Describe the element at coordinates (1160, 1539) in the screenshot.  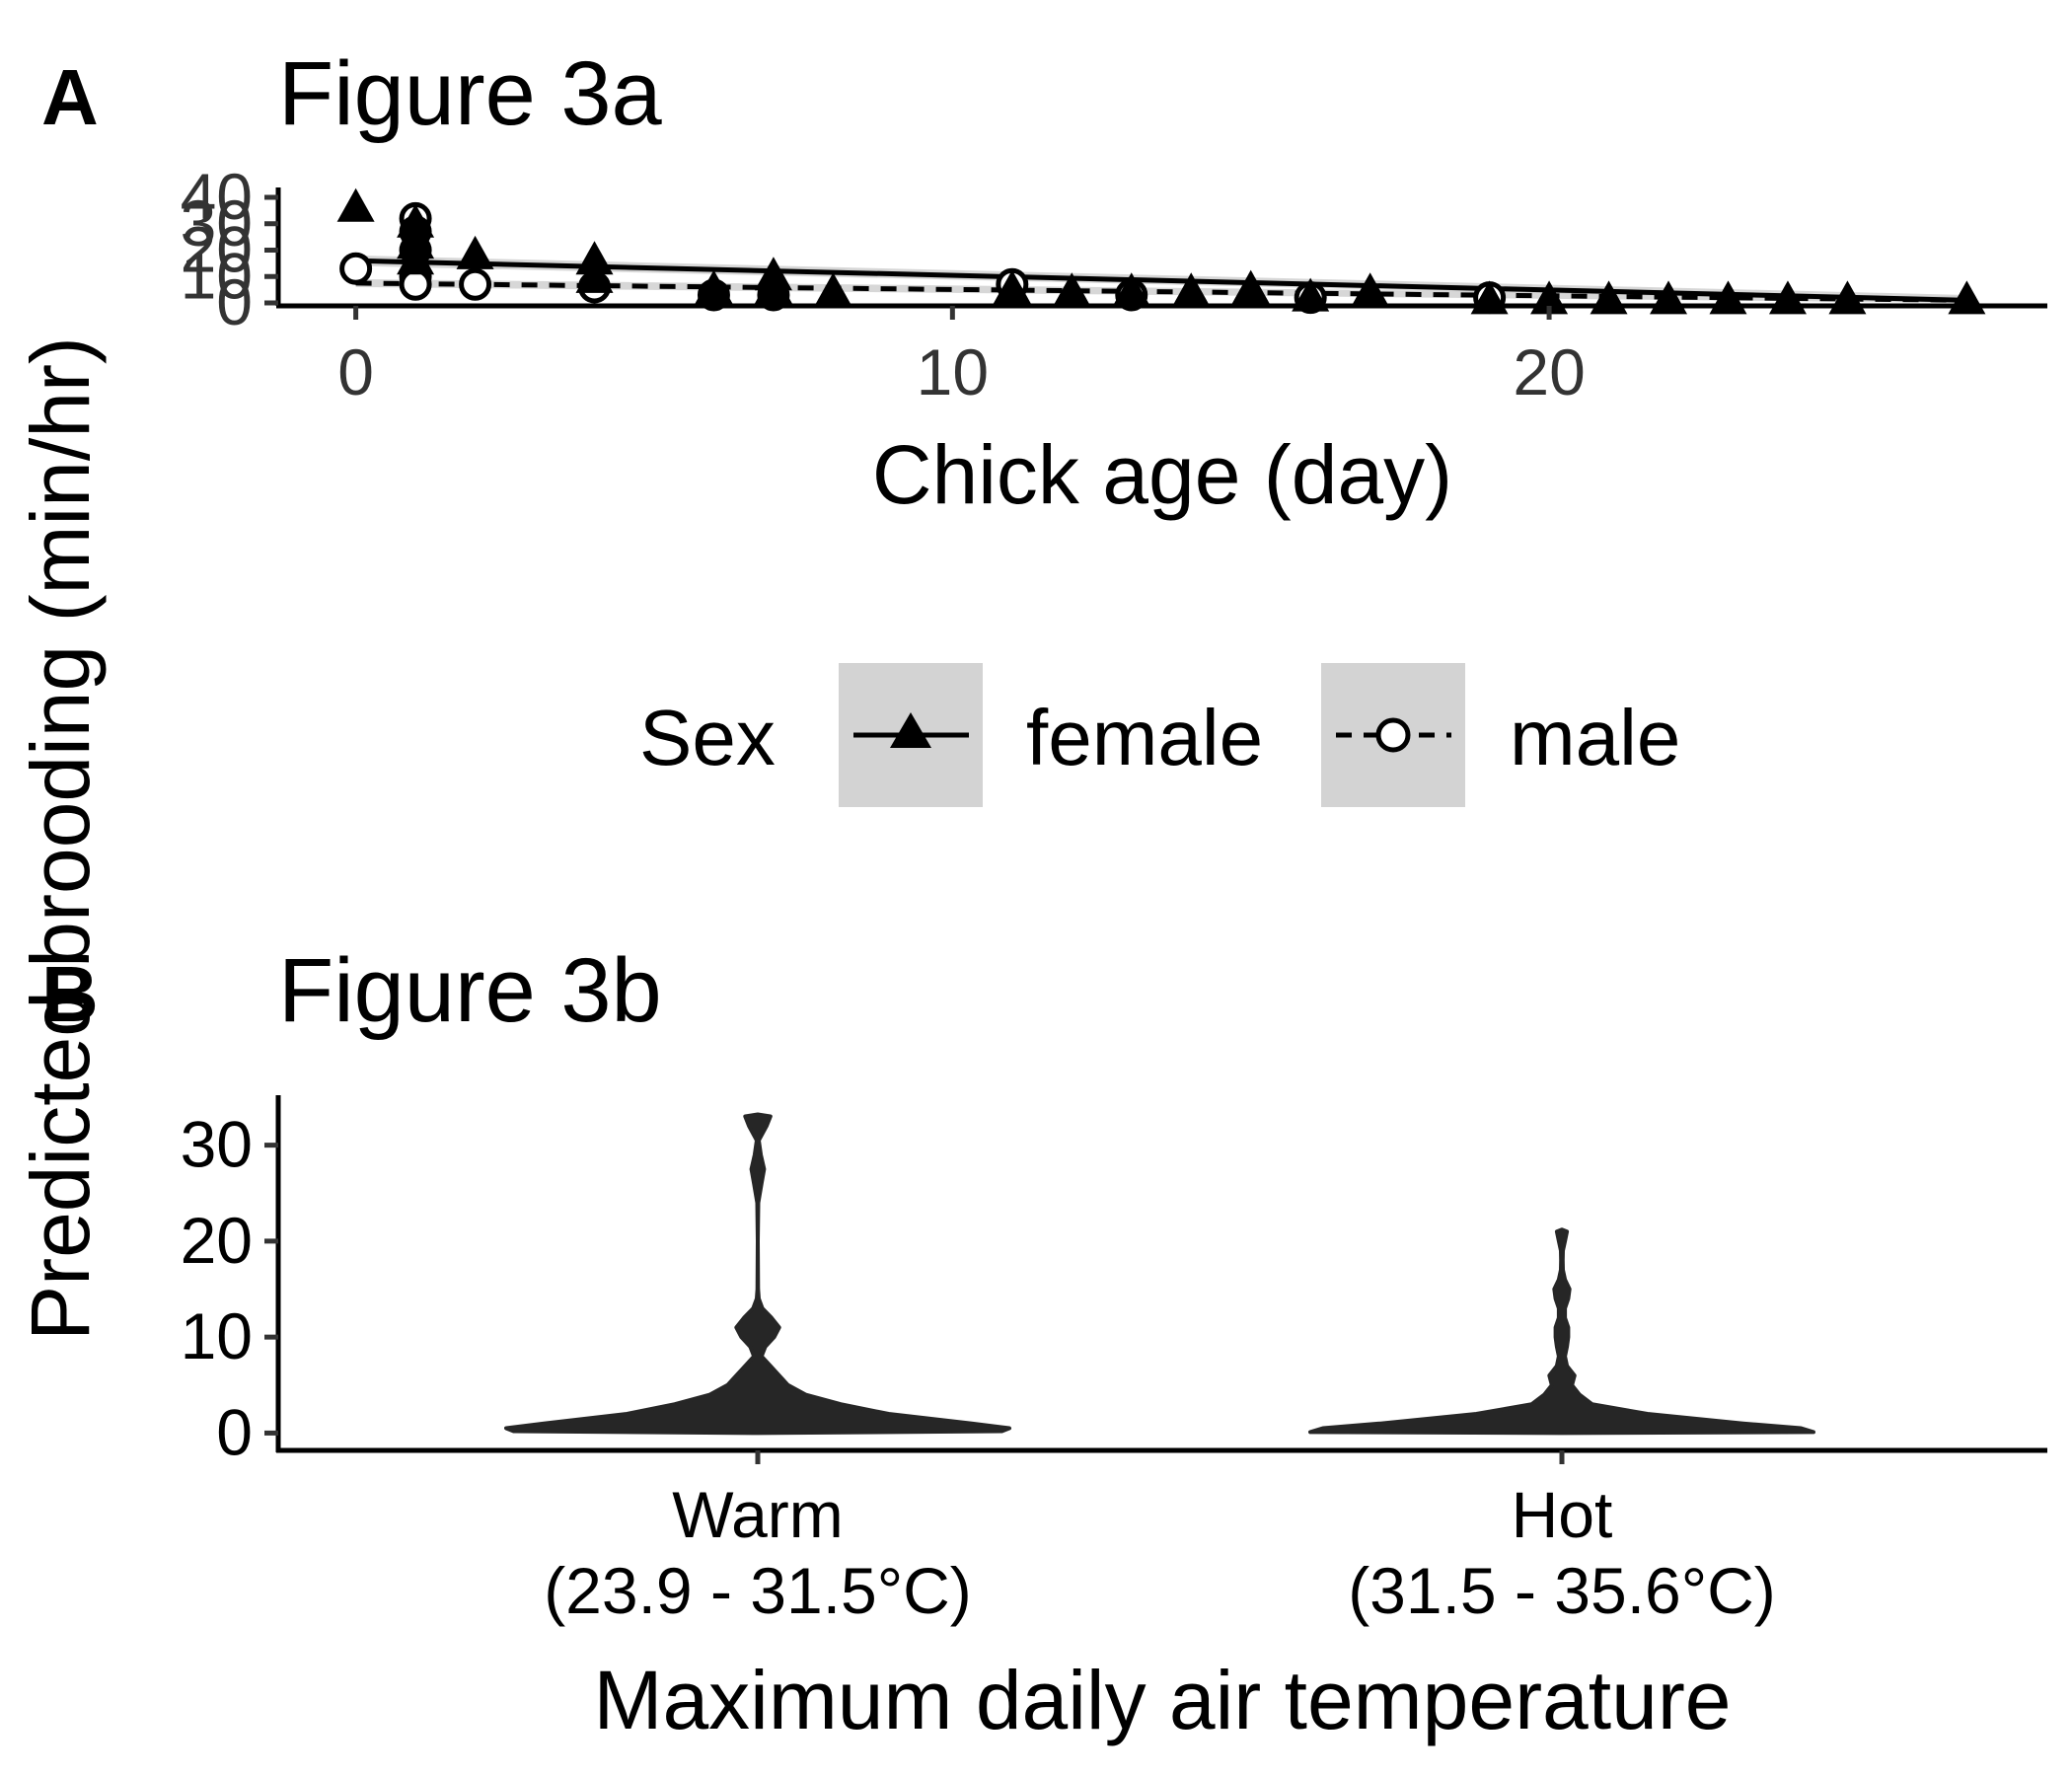
I see `panel-b-x-ticks: Warm(23.9 - 31.5°C) Hot(31.5 - 35.6°C)` at that location.